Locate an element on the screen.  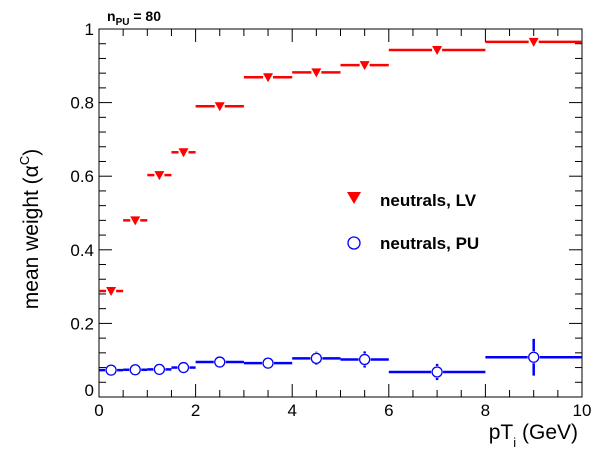
x-tick-label: 2 is located at coordinates (195, 410).